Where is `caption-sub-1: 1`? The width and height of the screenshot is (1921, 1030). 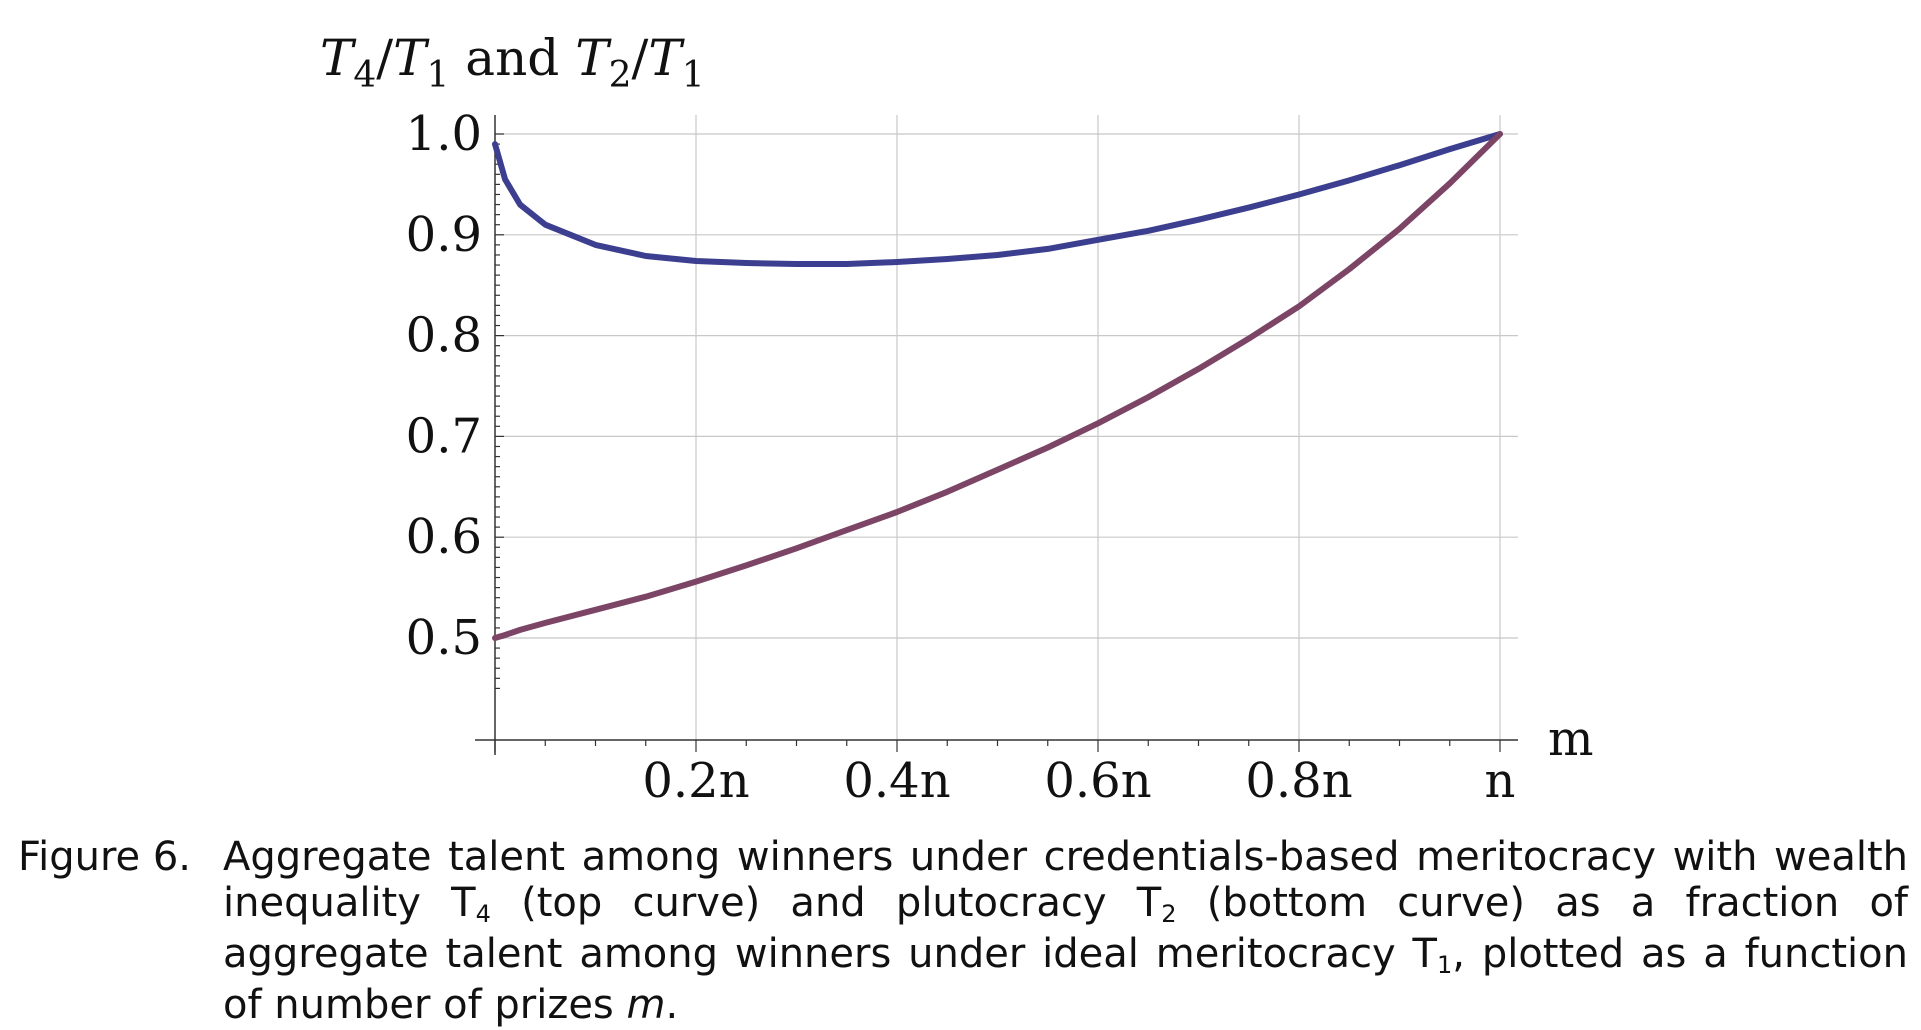 caption-sub-1: 1 is located at coordinates (1444, 965).